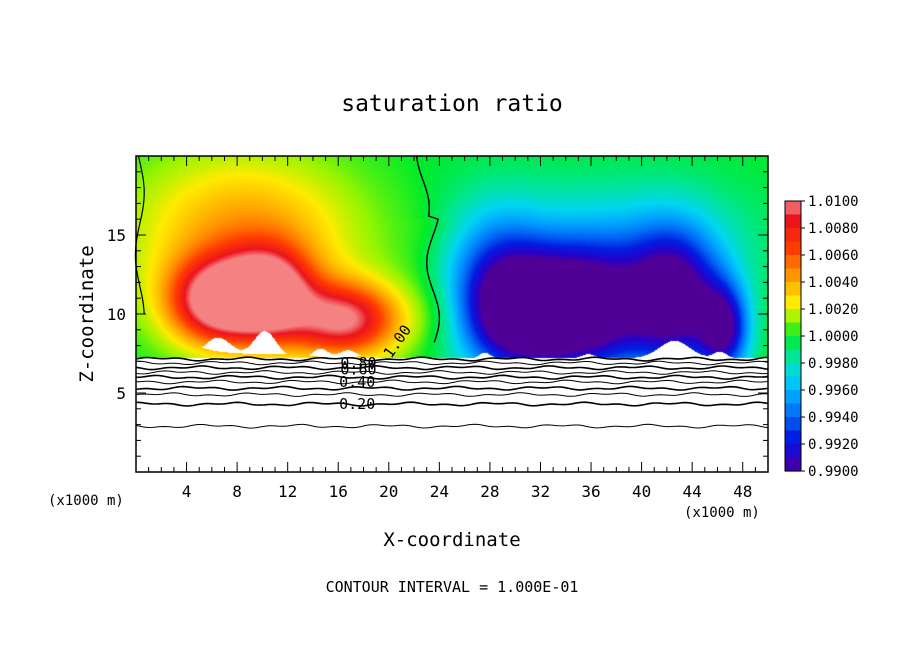 The height and width of the screenshot is (658, 904). What do you see at coordinates (833, 364) in the screenshot?
I see `colorbar-label: 0.9980` at bounding box center [833, 364].